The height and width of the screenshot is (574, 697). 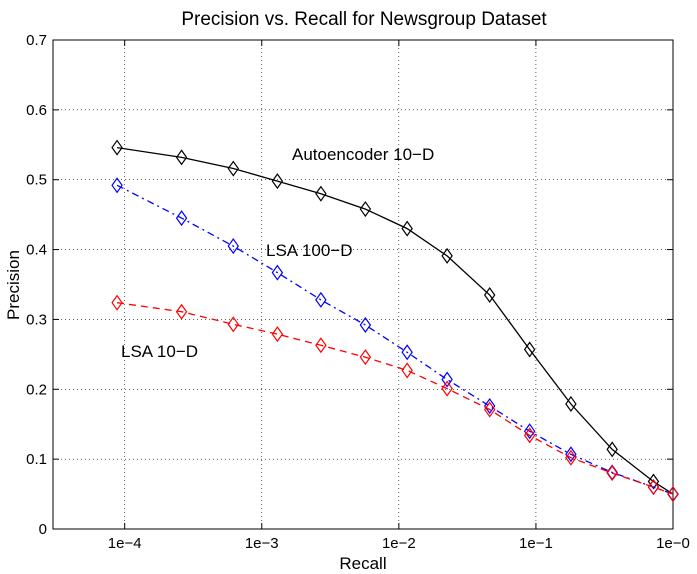 What do you see at coordinates (36, 389) in the screenshot?
I see `y-tick-label: 0.2` at bounding box center [36, 389].